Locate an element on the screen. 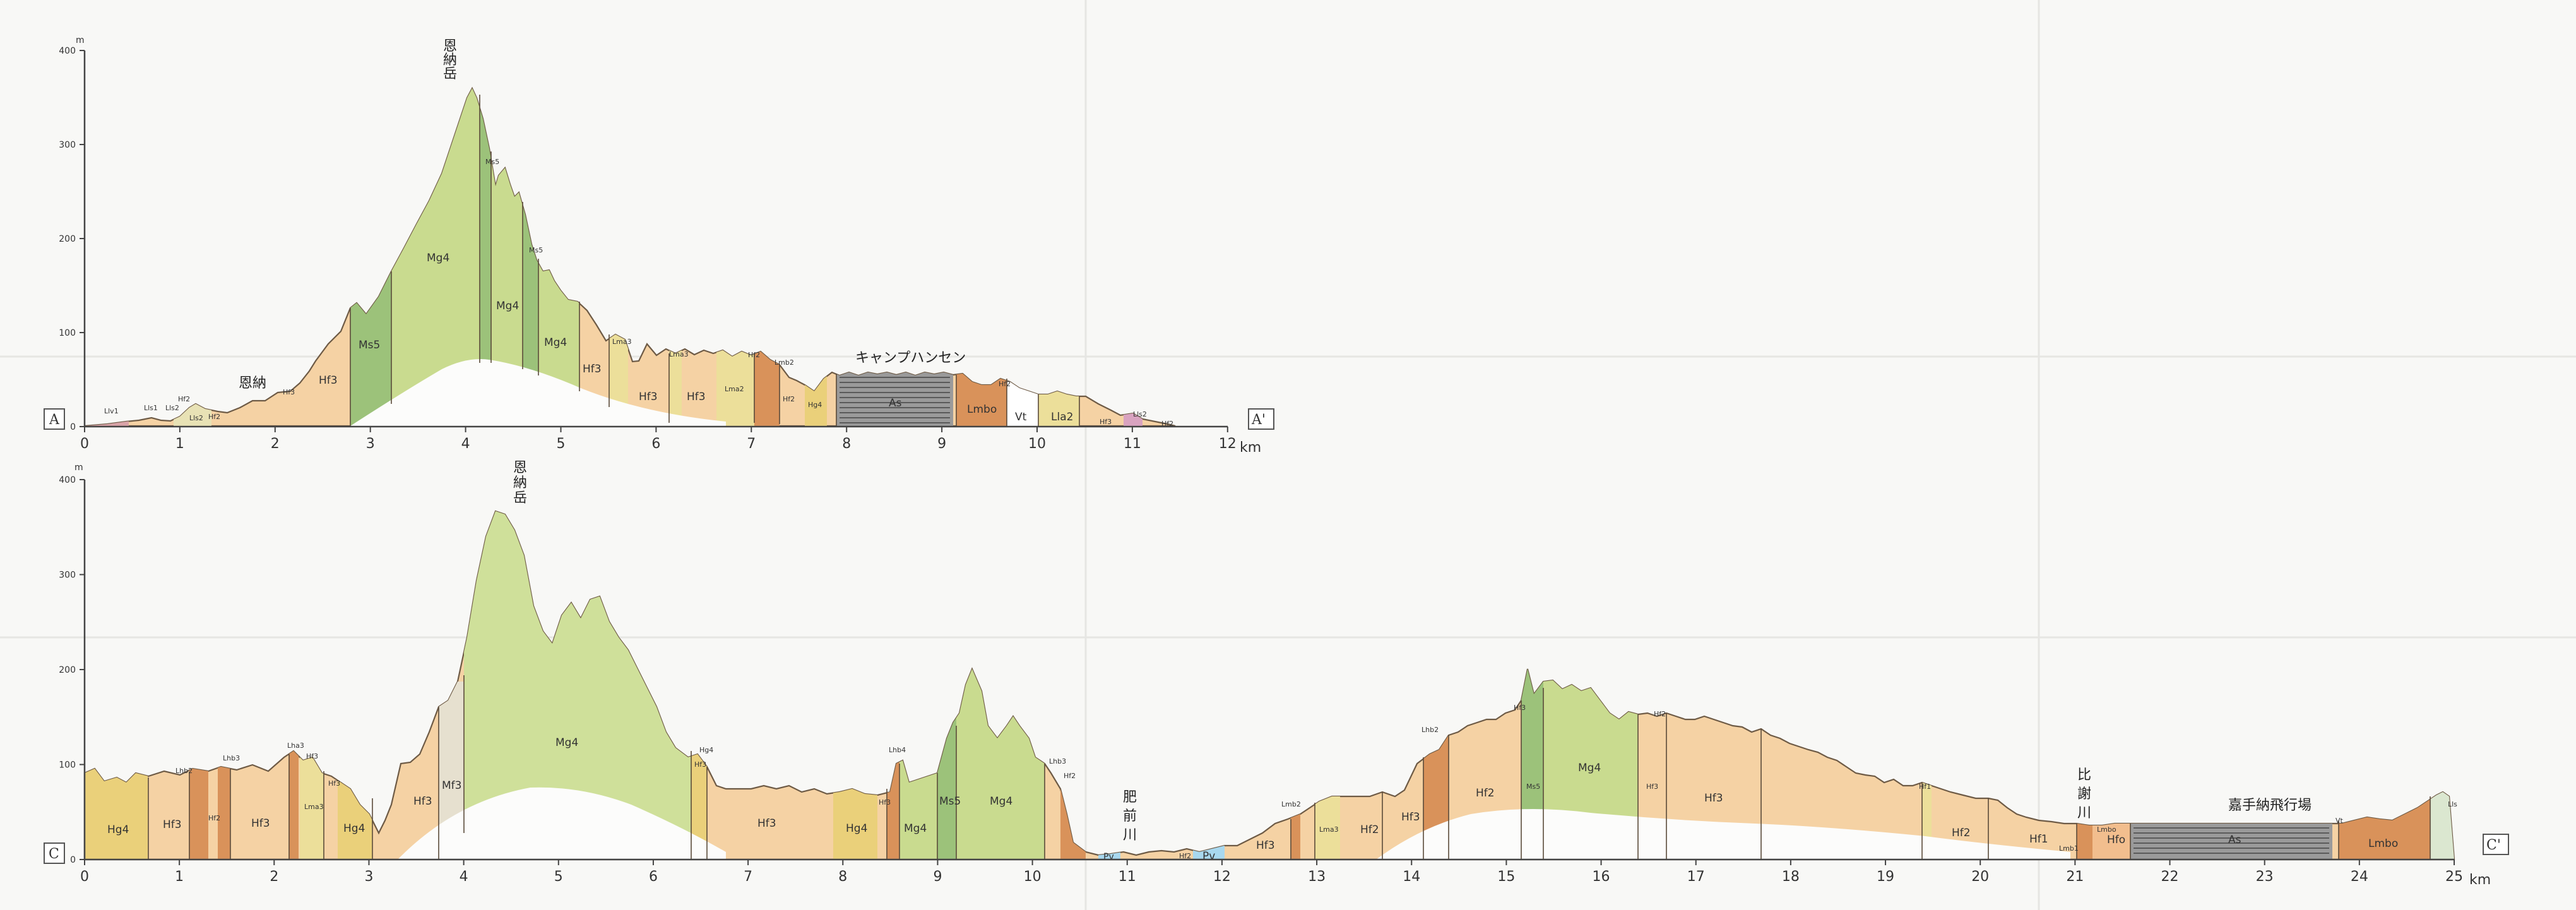 This screenshot has height=910, width=2576. unit-label: Pv is located at coordinates (1109, 857).